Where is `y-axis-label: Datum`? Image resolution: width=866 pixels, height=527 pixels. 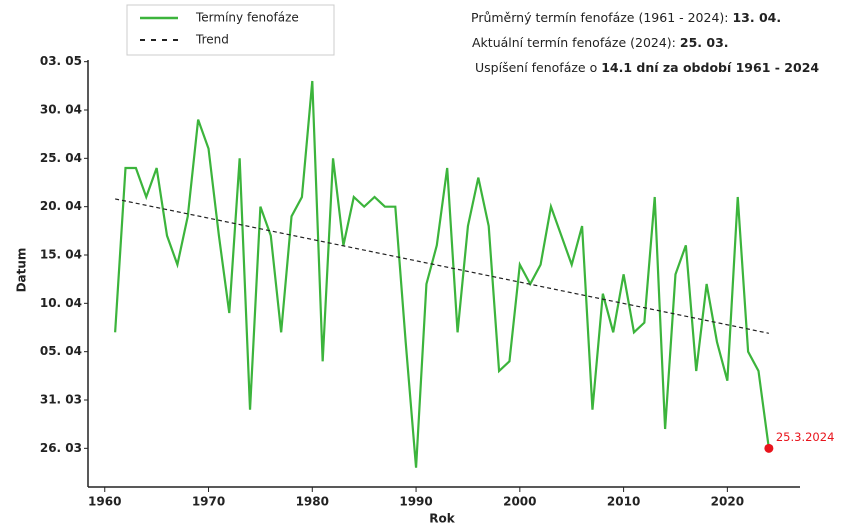 y-axis-label: Datum is located at coordinates (22, 270).